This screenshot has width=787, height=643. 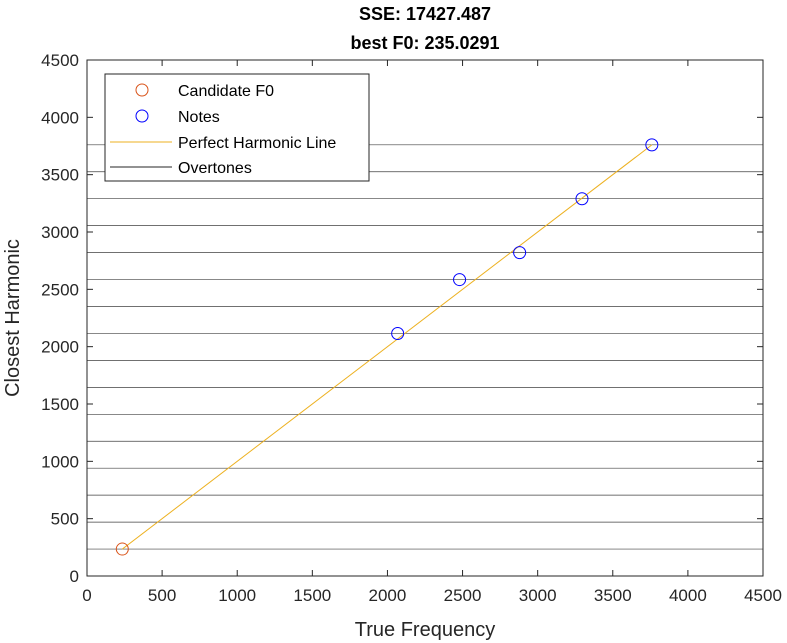 What do you see at coordinates (688, 595) in the screenshot?
I see `x-tick-label: 4000` at bounding box center [688, 595].